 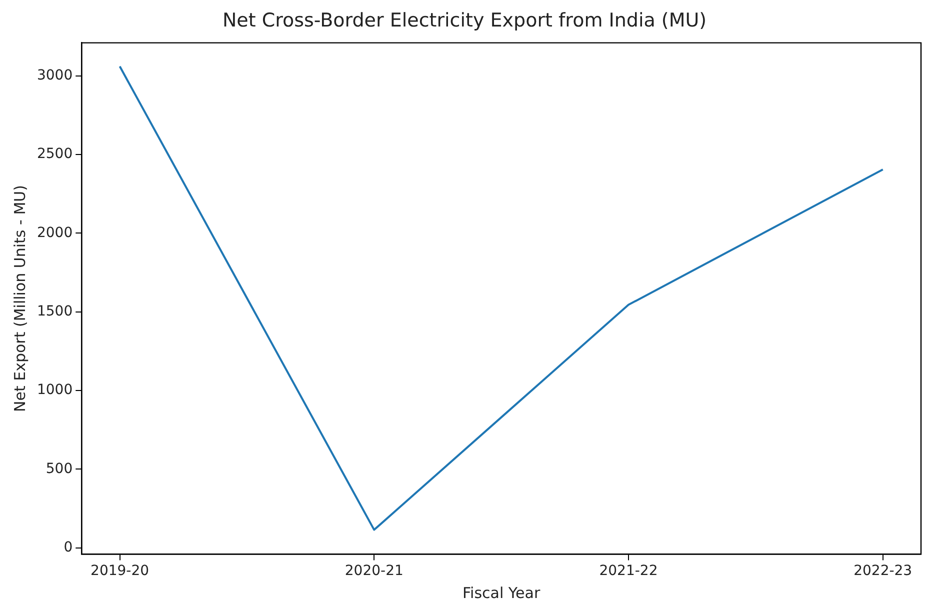 What do you see at coordinates (628, 571) in the screenshot?
I see `x-tick-label: 2021-22` at bounding box center [628, 571].